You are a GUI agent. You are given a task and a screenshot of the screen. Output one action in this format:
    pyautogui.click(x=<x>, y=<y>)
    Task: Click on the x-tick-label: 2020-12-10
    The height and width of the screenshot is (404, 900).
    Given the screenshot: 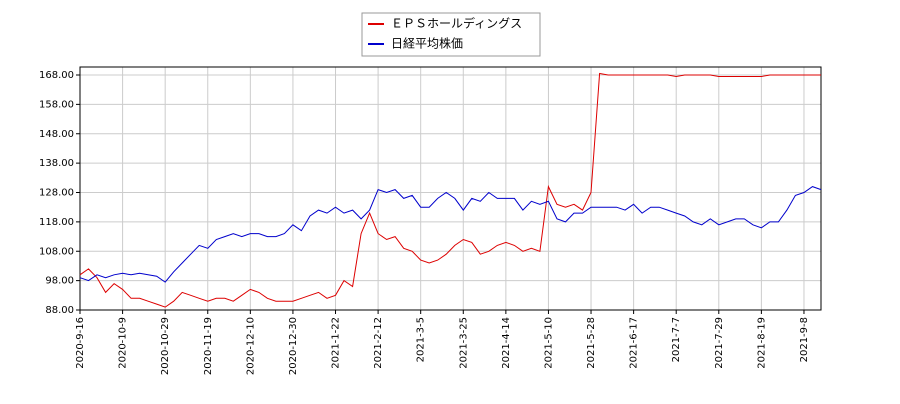 What is the action you would take?
    pyautogui.click(x=250, y=346)
    